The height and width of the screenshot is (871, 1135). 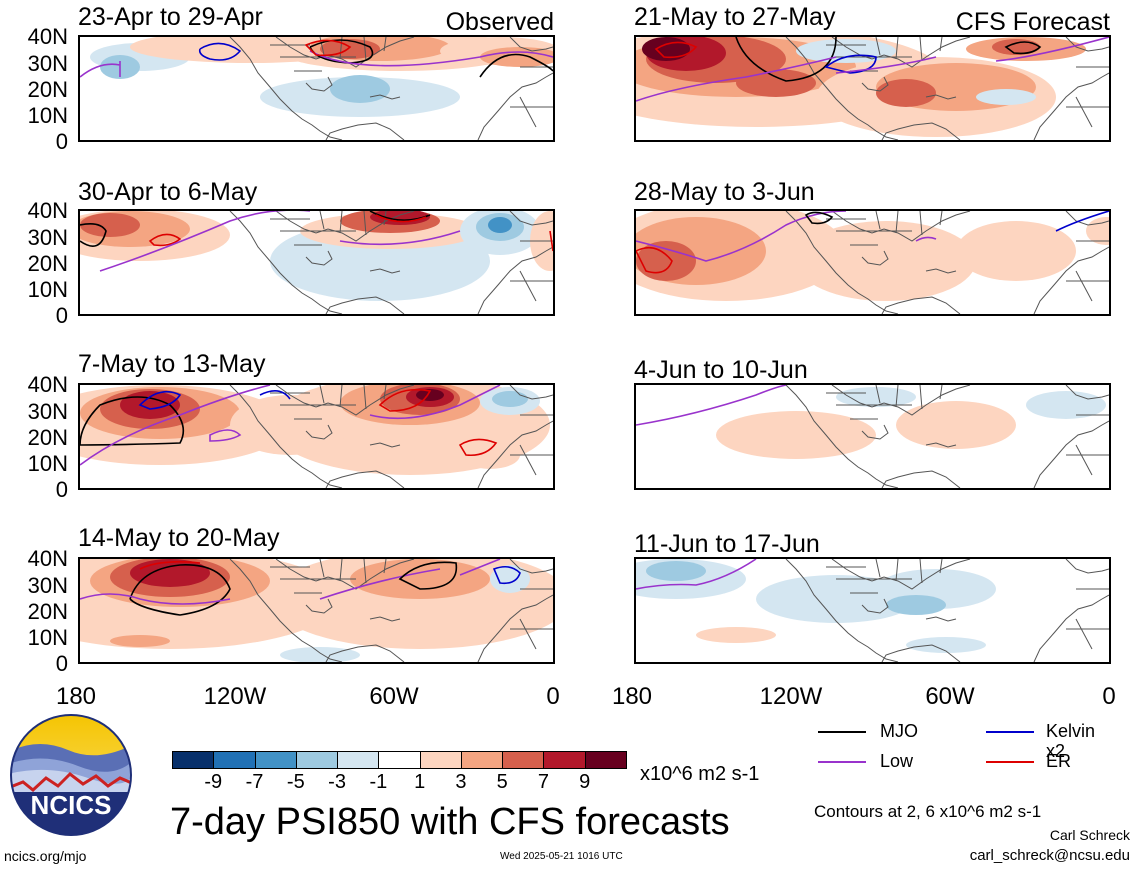 What do you see at coordinates (1010, 762) in the screenshot?
I see `legend-line-er` at bounding box center [1010, 762].